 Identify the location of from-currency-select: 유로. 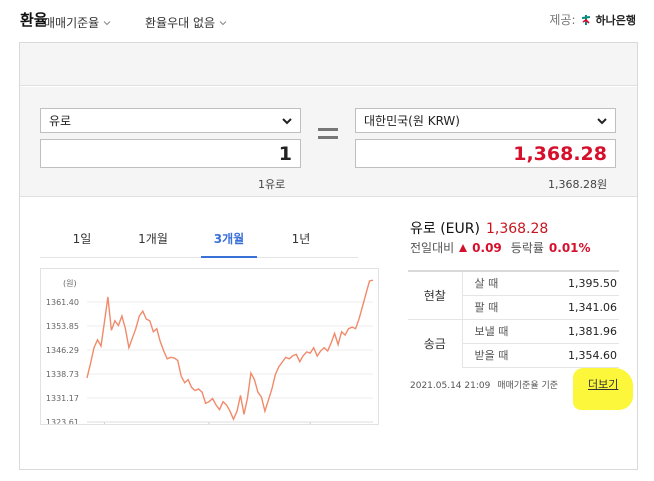
(170, 120).